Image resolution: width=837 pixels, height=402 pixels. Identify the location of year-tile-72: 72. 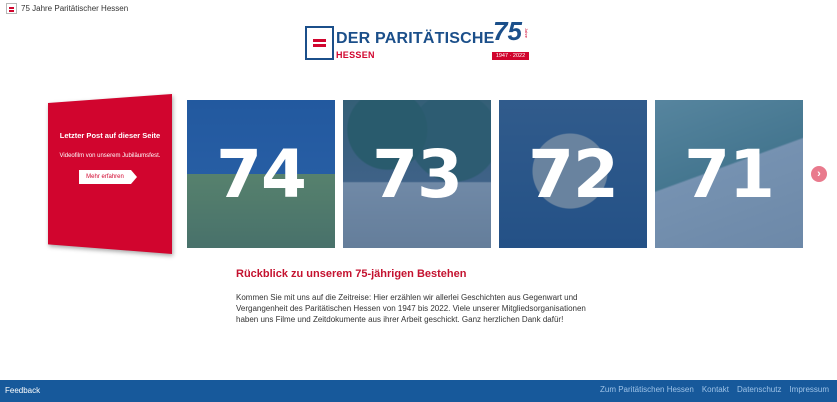
(573, 174).